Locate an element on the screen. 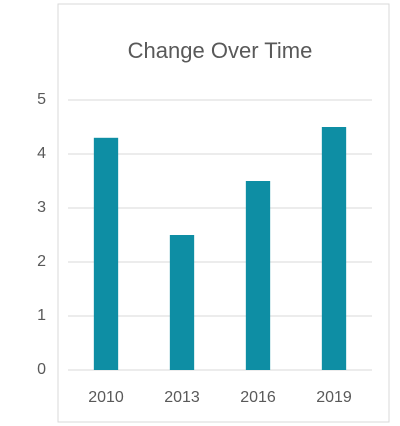 This screenshot has width=400, height=426. x-tick-label: 2016 is located at coordinates (258, 397).